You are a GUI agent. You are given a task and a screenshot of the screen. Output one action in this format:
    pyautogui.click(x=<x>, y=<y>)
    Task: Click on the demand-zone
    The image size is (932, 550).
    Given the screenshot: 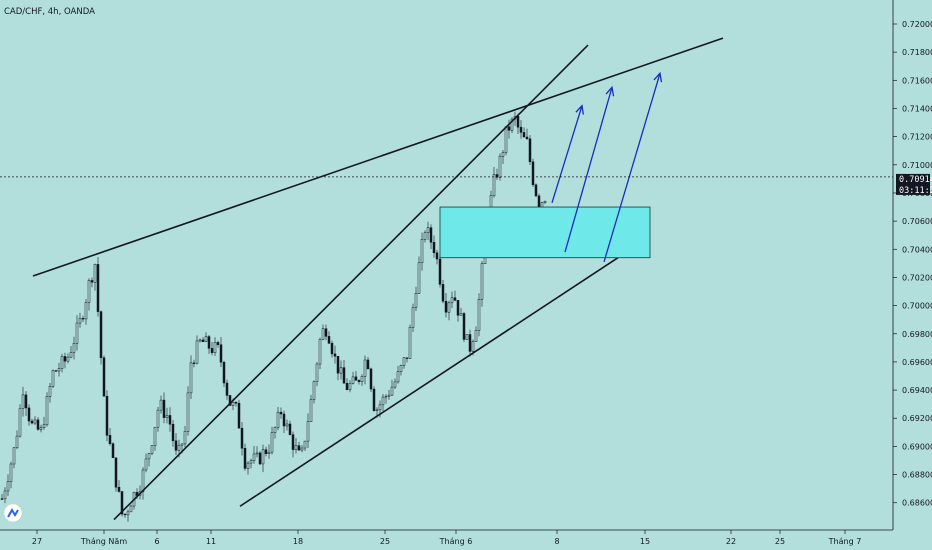 What is the action you would take?
    pyautogui.click(x=545, y=232)
    